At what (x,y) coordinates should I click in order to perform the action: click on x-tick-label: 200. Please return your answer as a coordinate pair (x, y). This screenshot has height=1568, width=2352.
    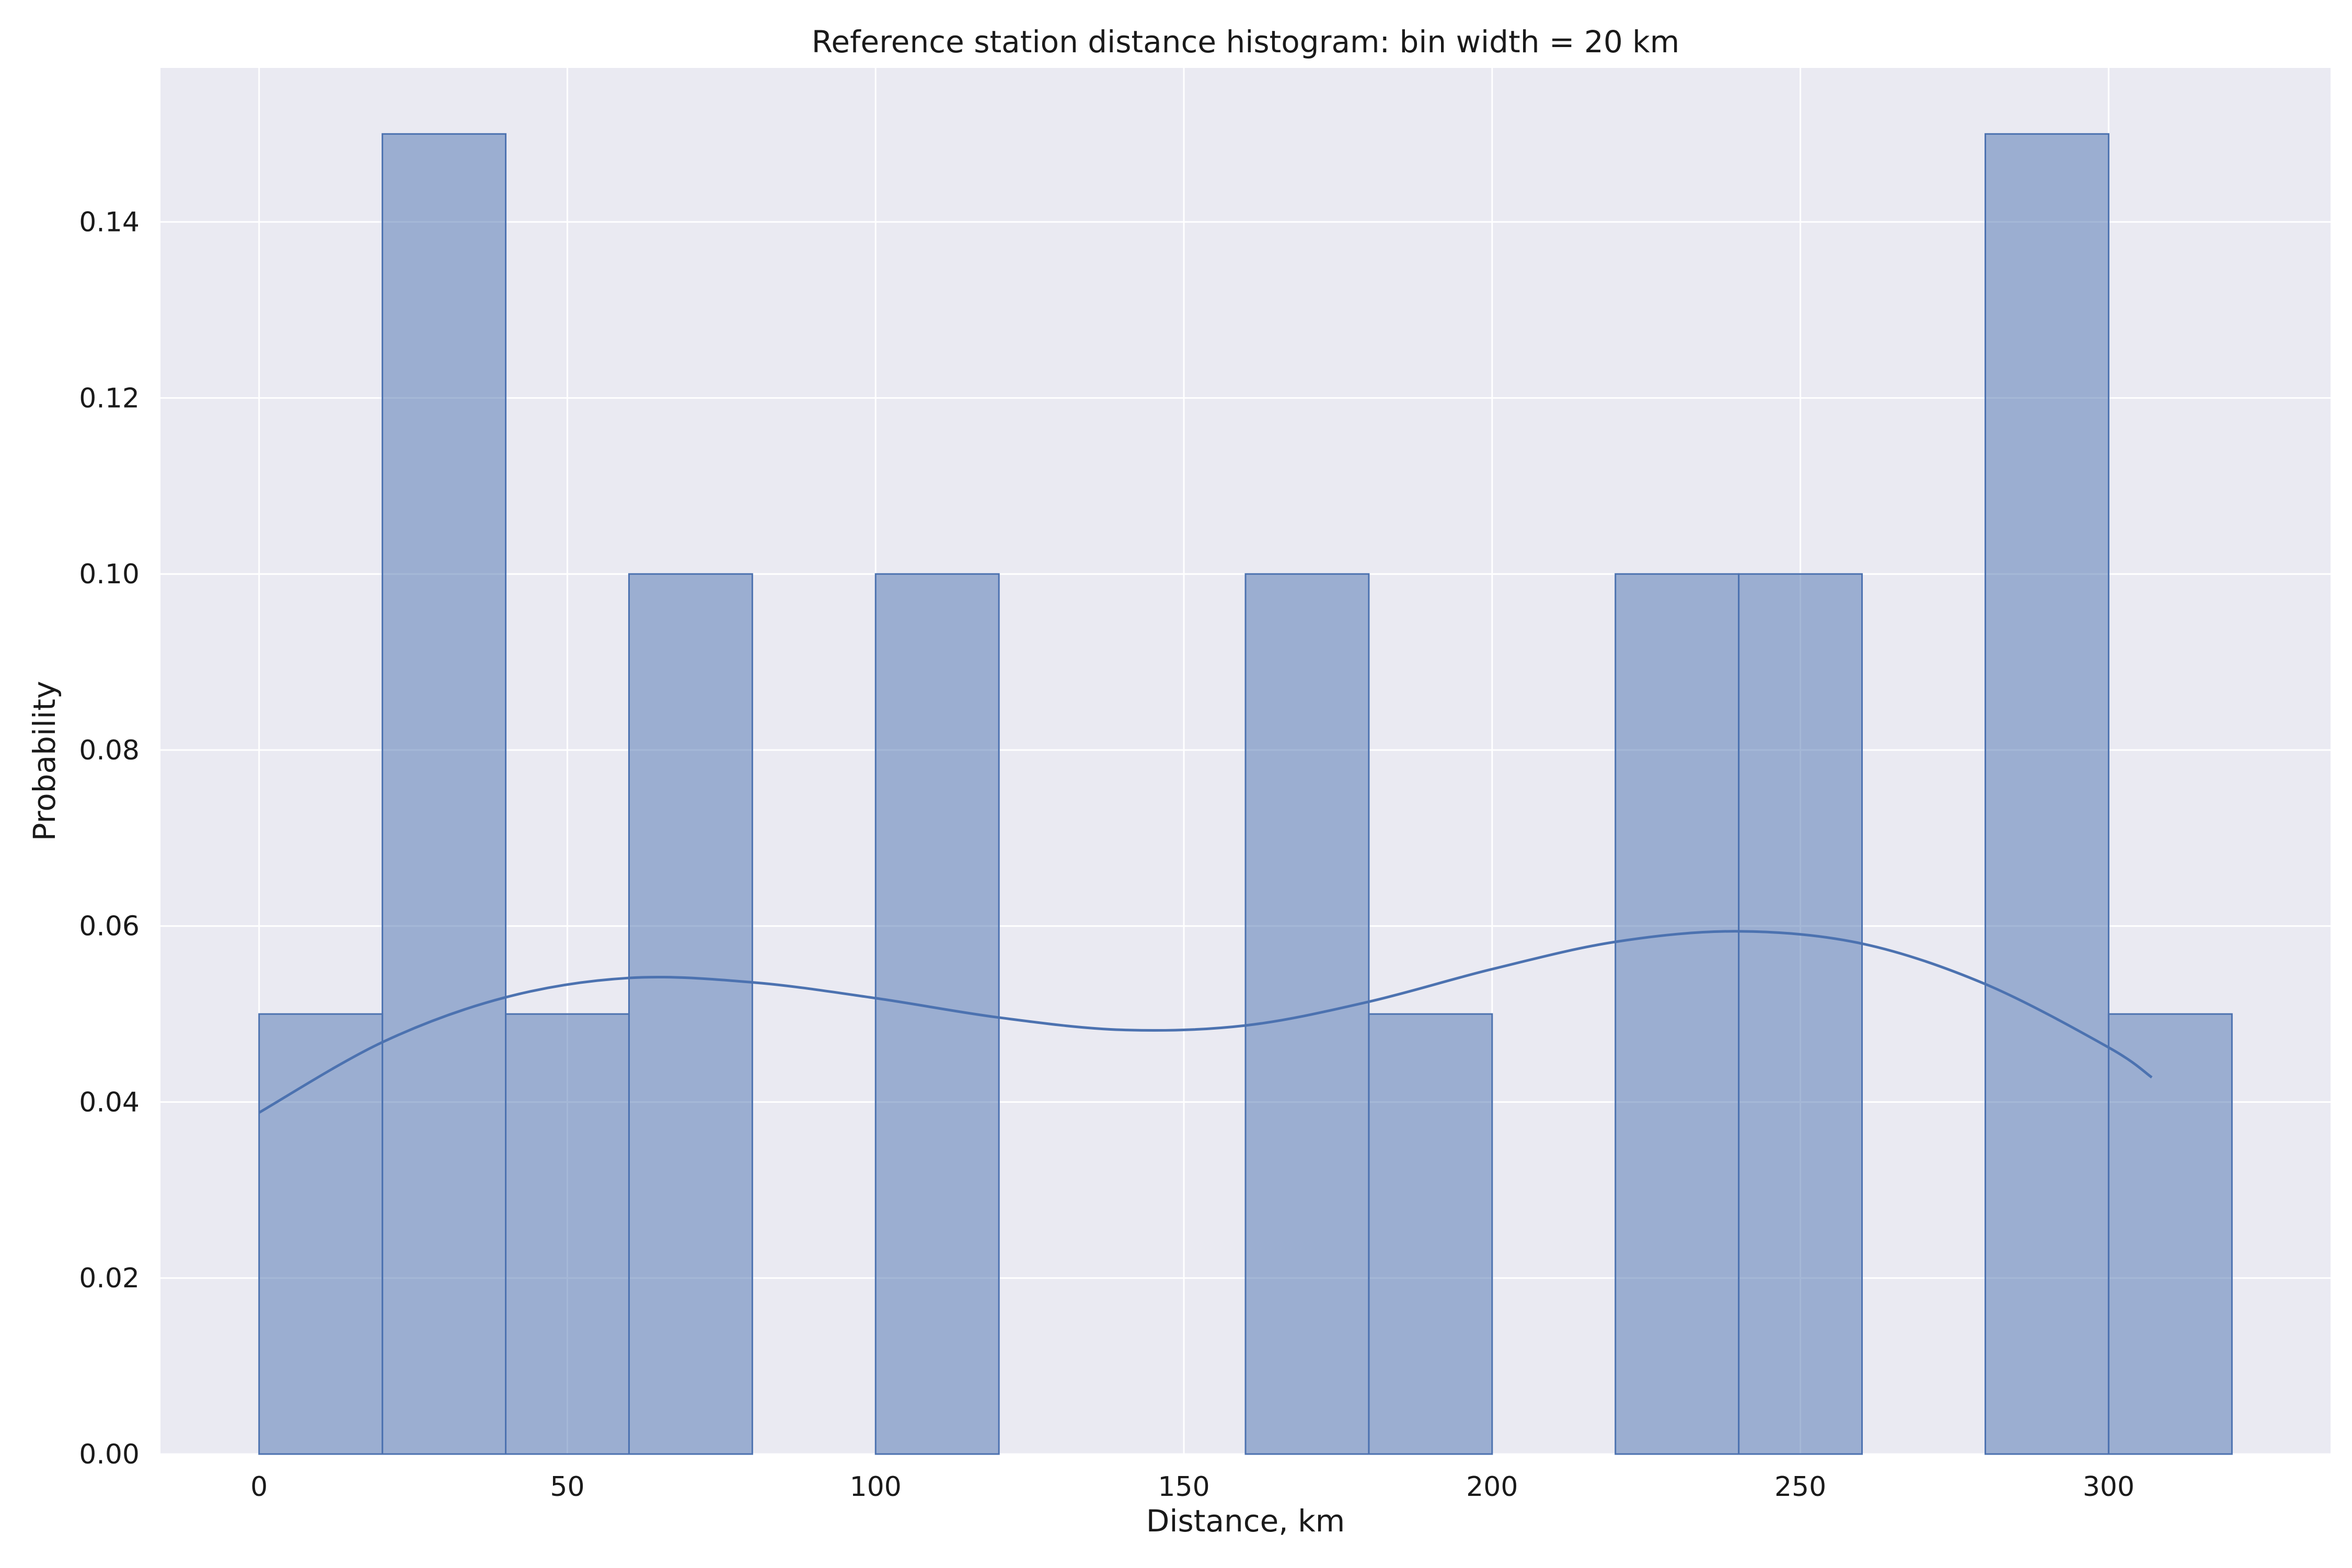
    Looking at the image, I should click on (1492, 1487).